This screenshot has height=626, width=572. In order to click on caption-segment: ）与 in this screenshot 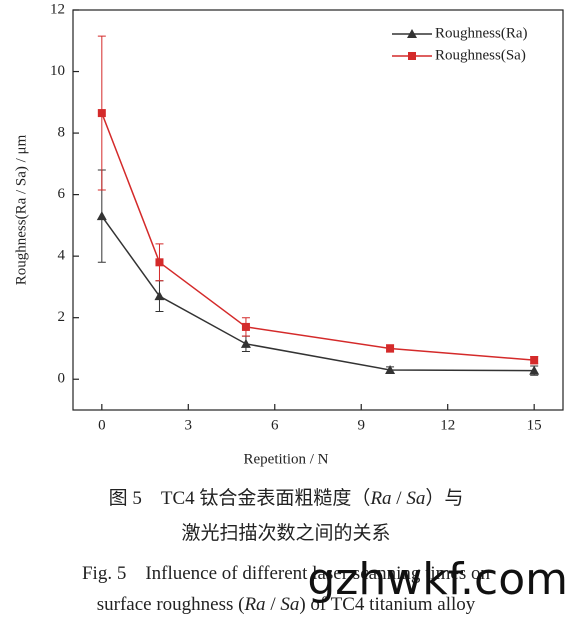, I will do `click(444, 498)`.